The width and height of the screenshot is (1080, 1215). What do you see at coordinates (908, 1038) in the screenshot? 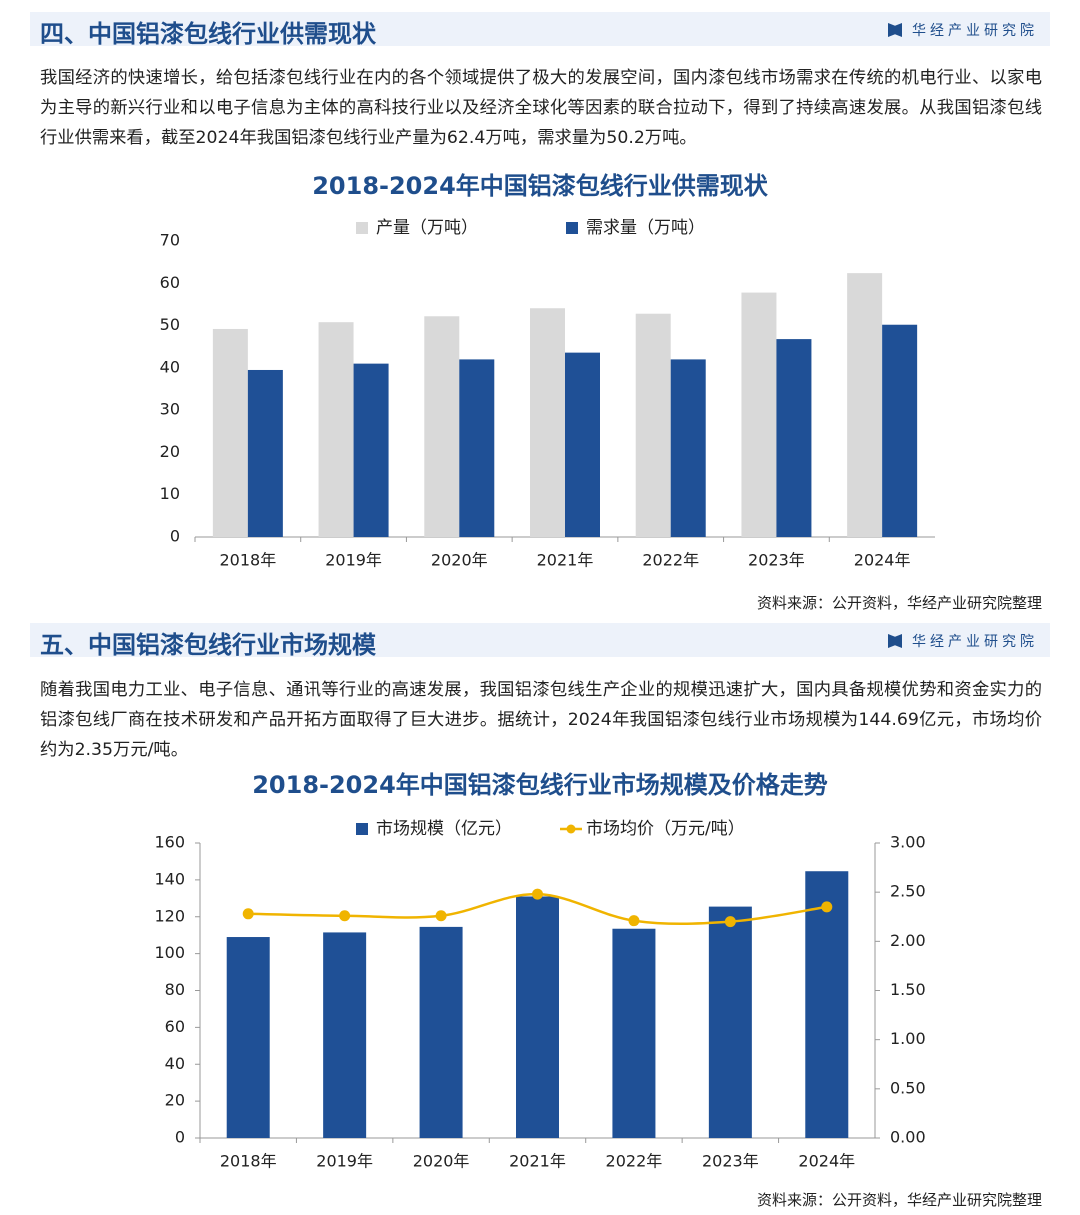
I see `y2-tick-label: 1.00` at bounding box center [908, 1038].